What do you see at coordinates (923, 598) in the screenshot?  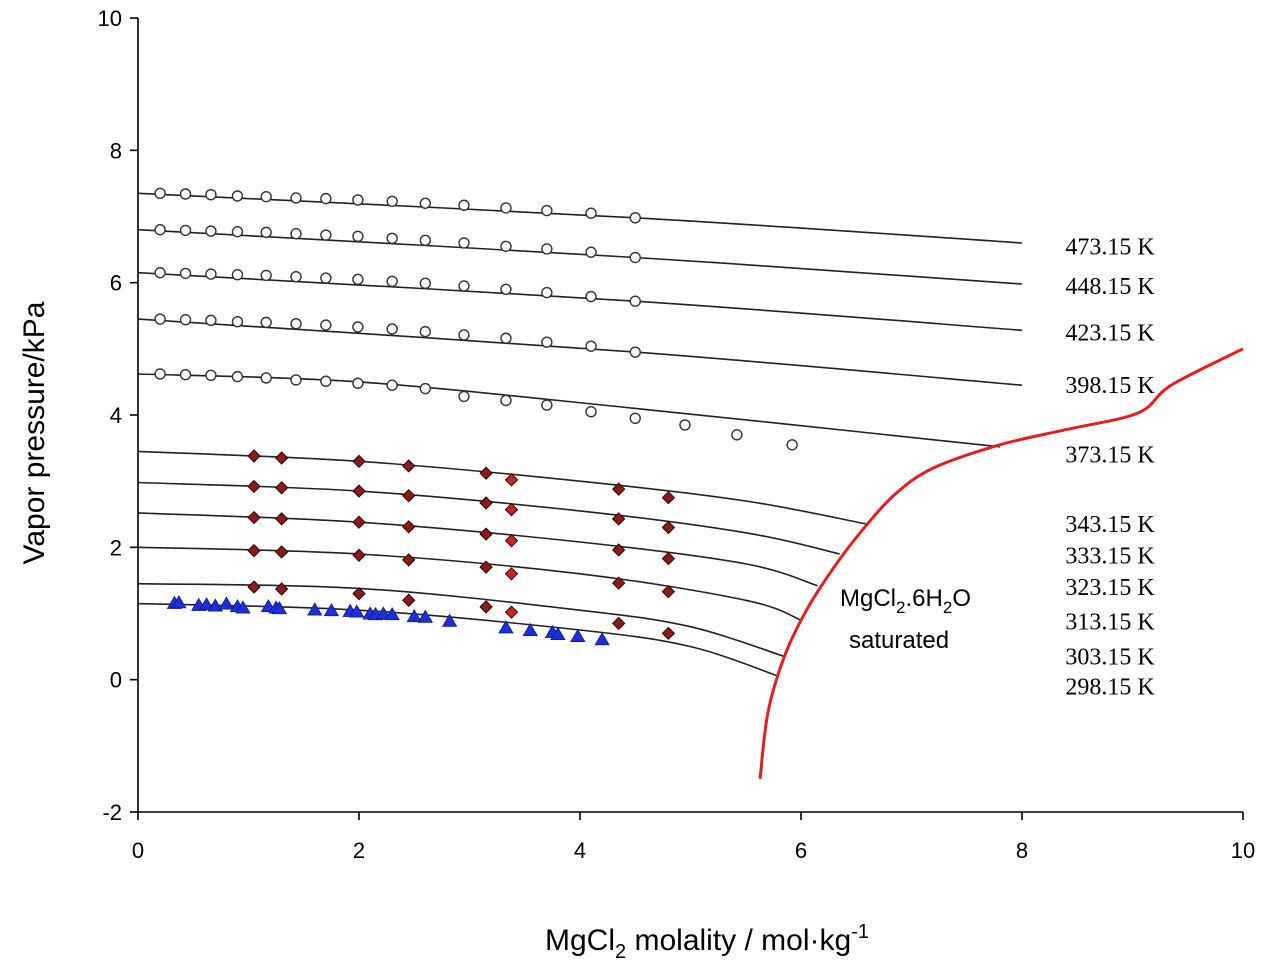 I see `annot-mid: .6H` at bounding box center [923, 598].